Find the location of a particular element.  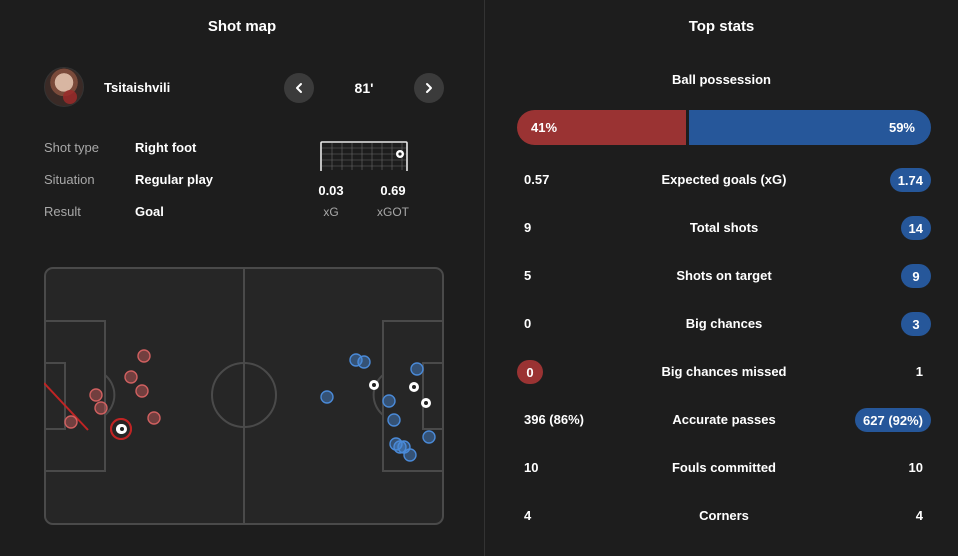

shot-type-value: Right foot is located at coordinates (166, 147).